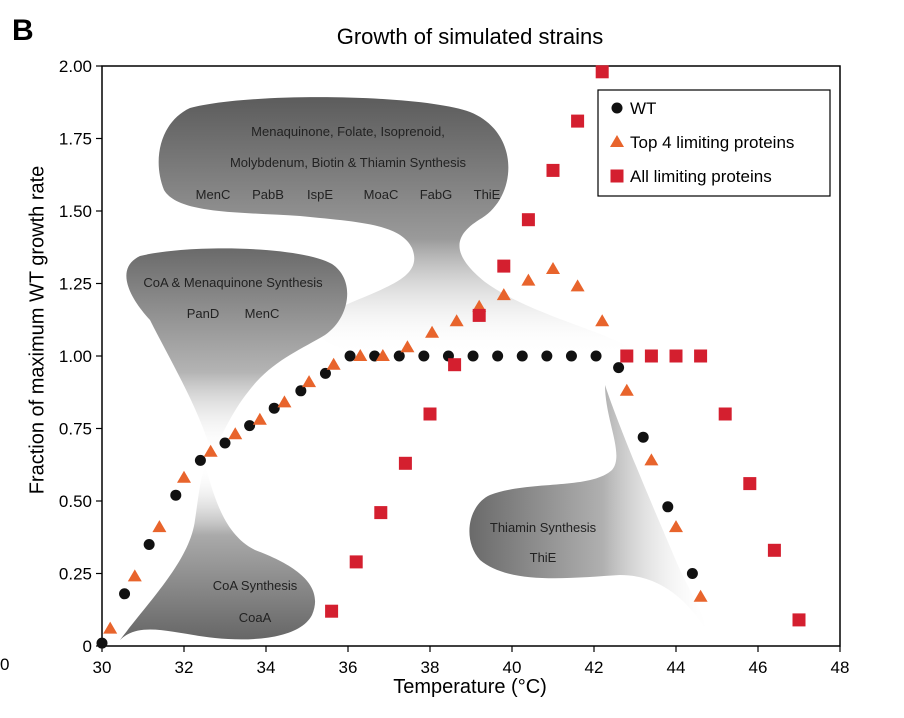 The height and width of the screenshot is (718, 904). I want to click on y-tick-label: 2.00, so click(75, 66).